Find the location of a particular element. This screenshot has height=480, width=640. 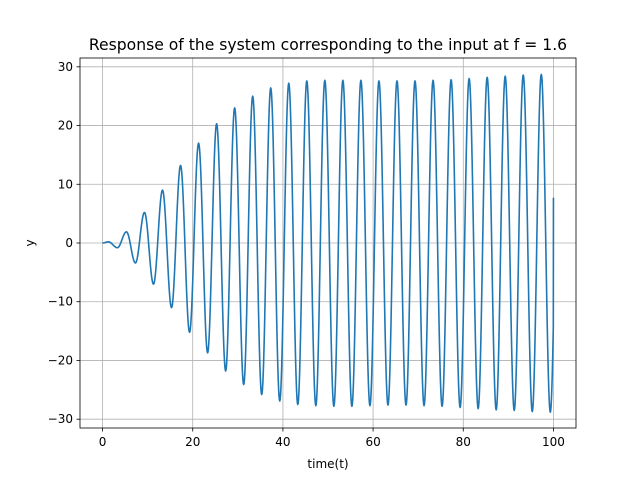

y-tick-label: −30 is located at coordinates (60, 419).